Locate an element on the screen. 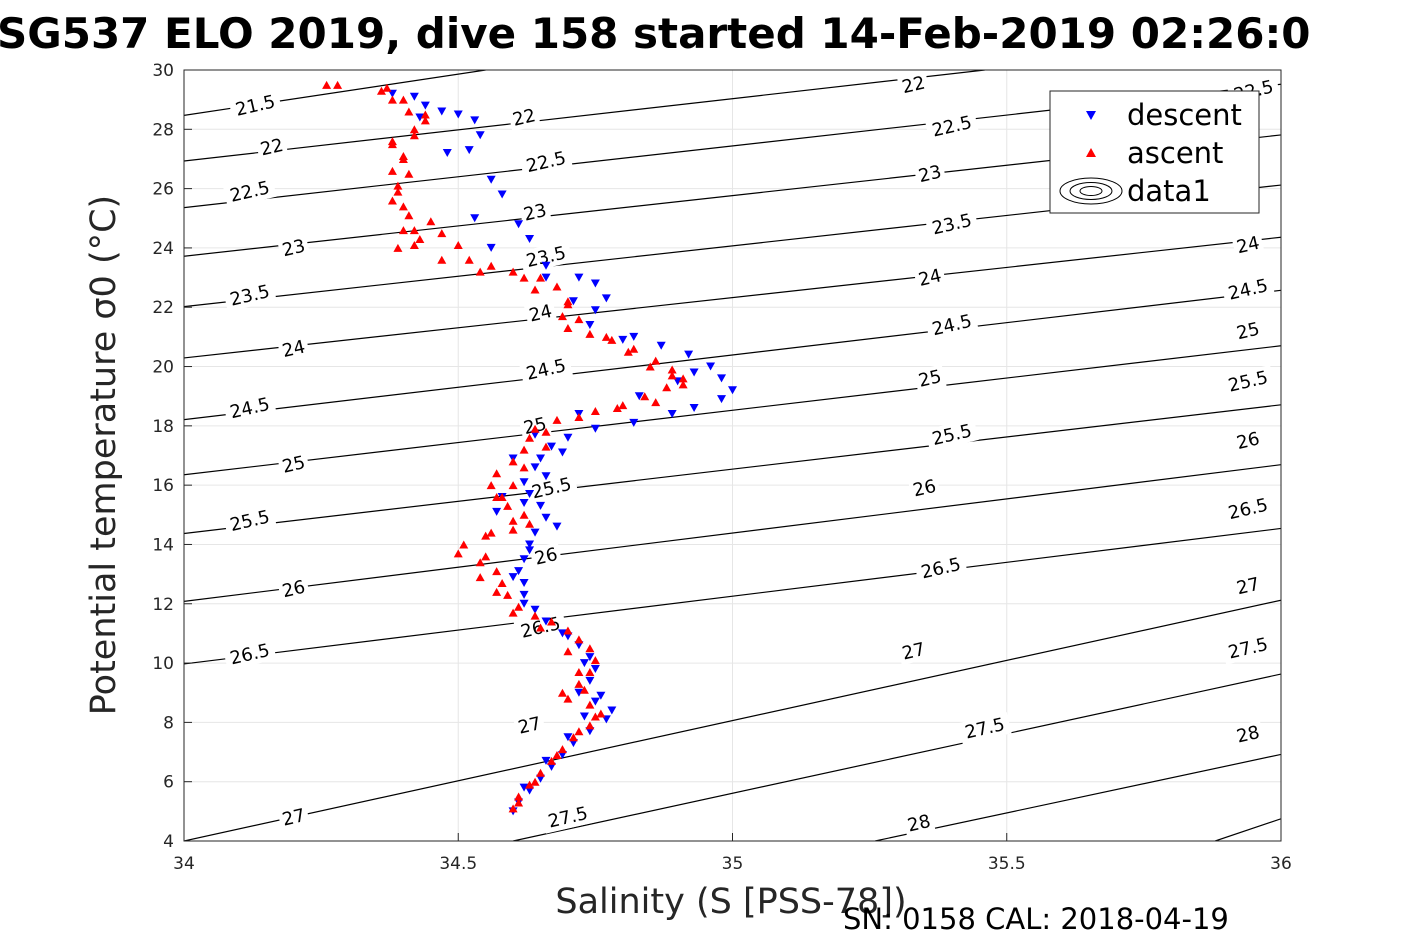 This screenshot has width=1417, height=945. legend-ascent-marker is located at coordinates (1091, 152).